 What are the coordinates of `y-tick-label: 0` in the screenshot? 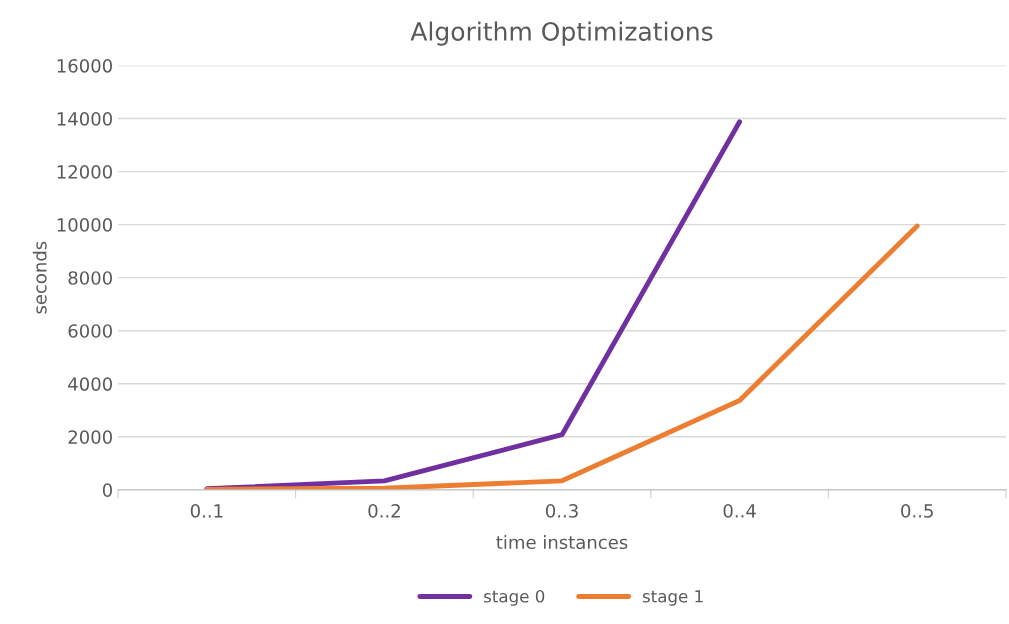 It's located at (107, 490).